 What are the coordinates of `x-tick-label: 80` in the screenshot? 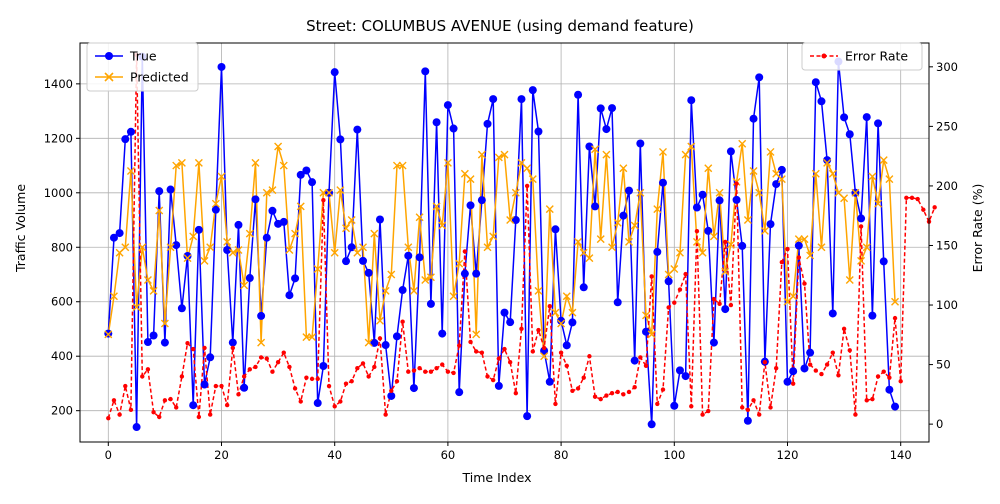 It's located at (561, 455).